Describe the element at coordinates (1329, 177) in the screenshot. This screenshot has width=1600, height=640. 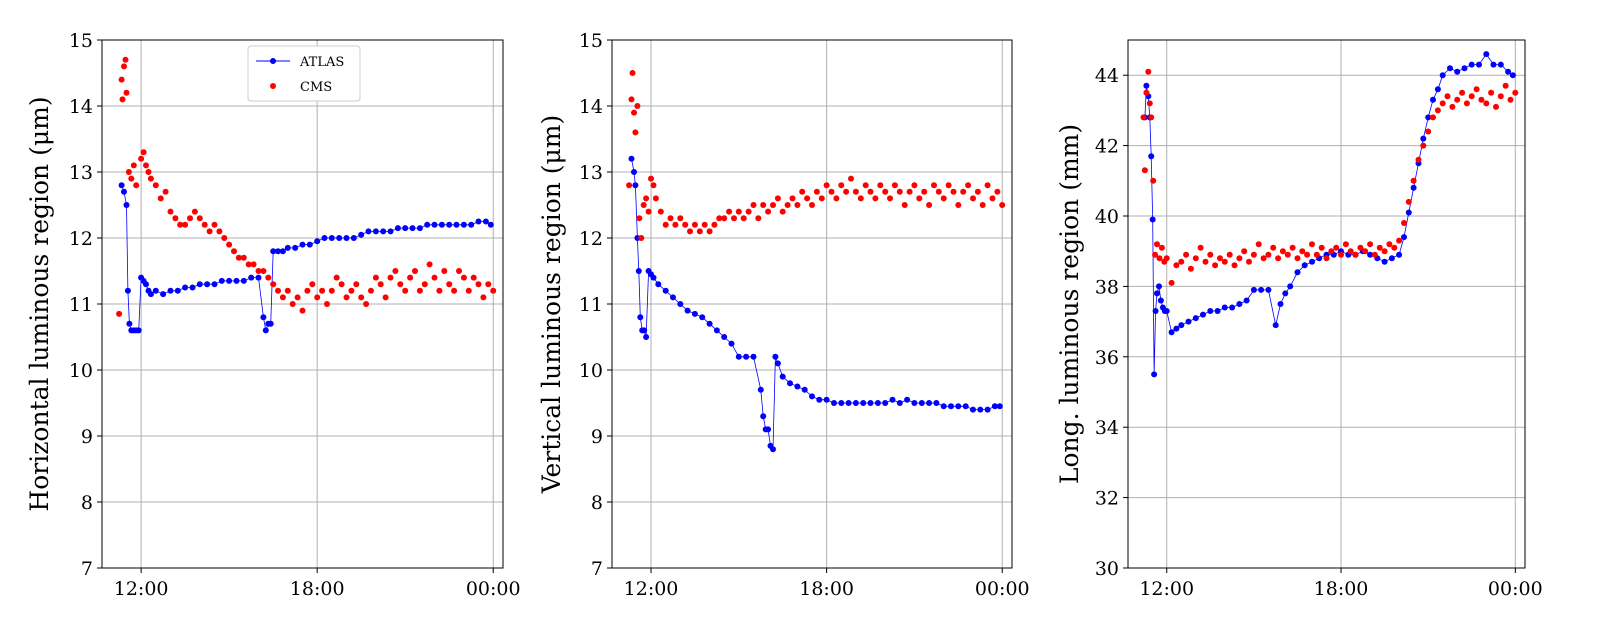
I see `series-cms` at that location.